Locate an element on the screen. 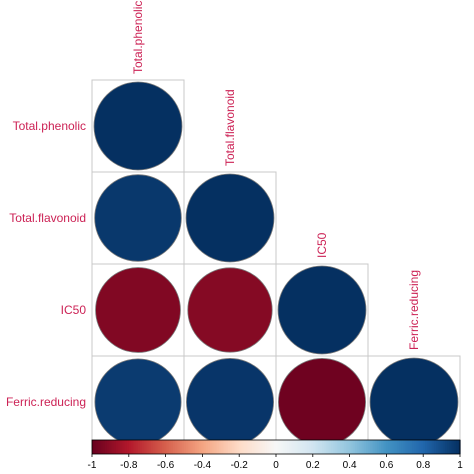  colorbar-tick-label: 1 is located at coordinates (460, 465).